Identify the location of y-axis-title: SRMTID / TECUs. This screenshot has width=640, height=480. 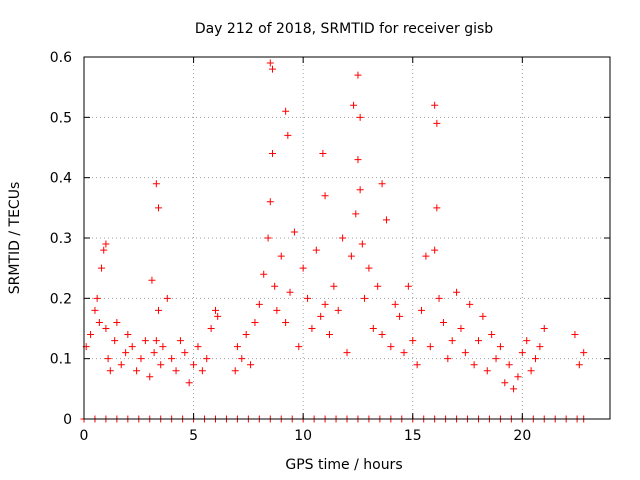
(15, 238).